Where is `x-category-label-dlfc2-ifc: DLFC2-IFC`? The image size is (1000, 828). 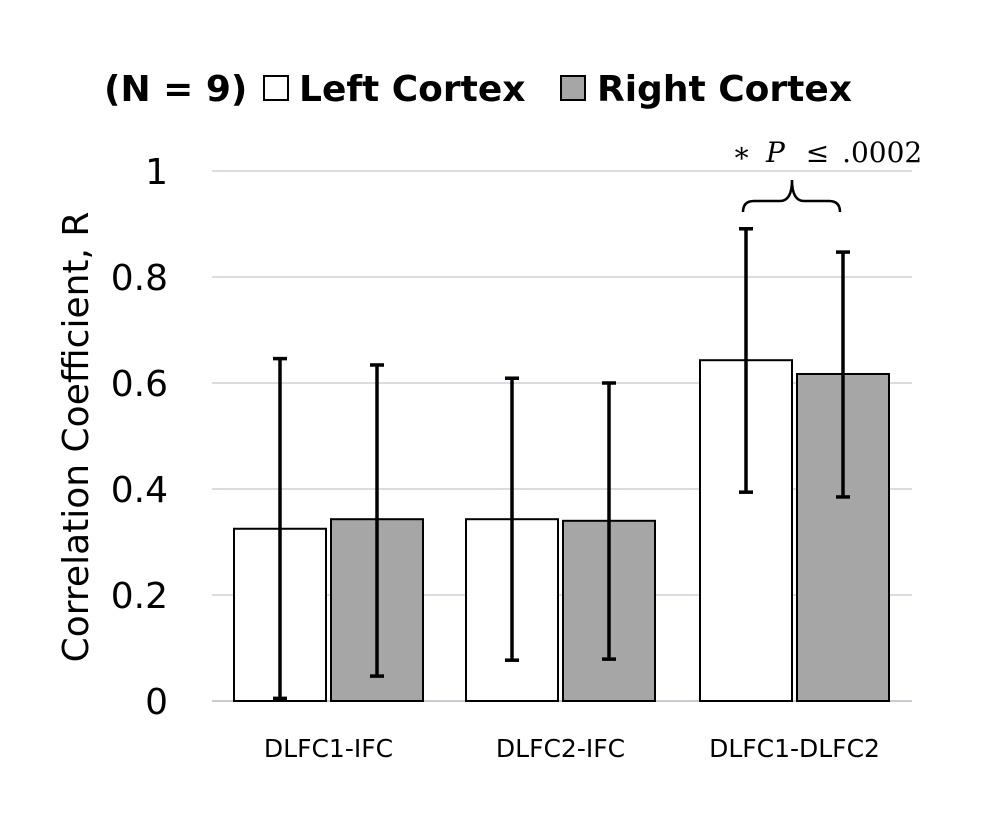
x-category-label-dlfc2-ifc: DLFC2-IFC is located at coordinates (560, 748).